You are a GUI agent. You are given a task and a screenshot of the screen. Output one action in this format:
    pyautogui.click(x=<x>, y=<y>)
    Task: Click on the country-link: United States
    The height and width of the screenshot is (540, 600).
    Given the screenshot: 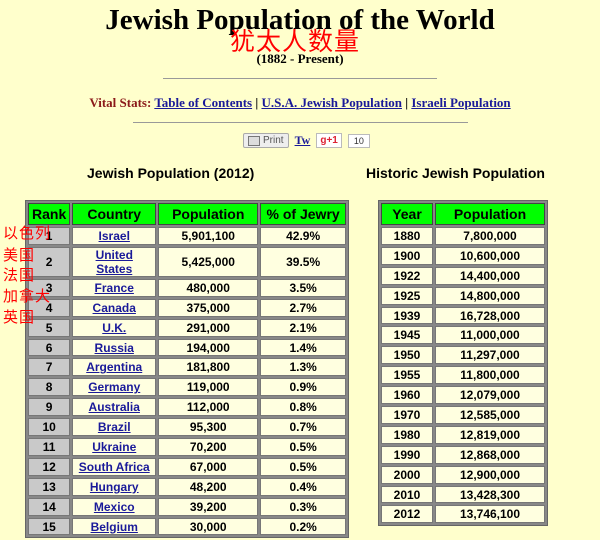 What is the action you would take?
    pyautogui.click(x=114, y=261)
    